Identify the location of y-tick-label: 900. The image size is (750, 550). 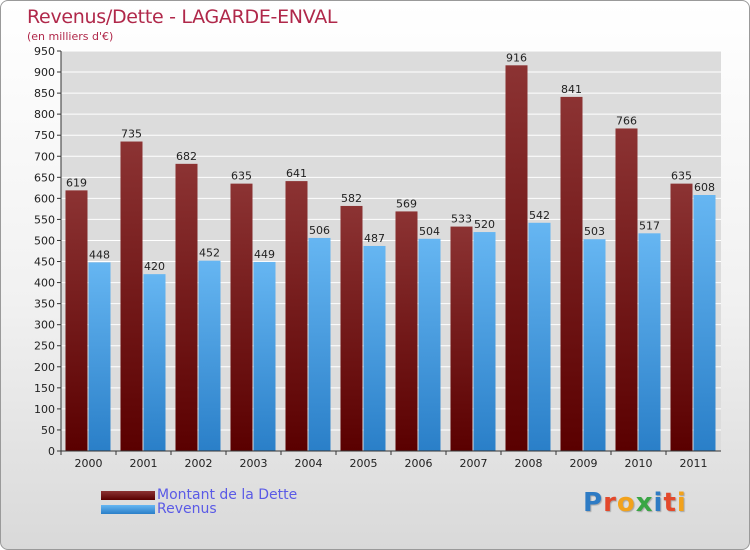
(44, 72).